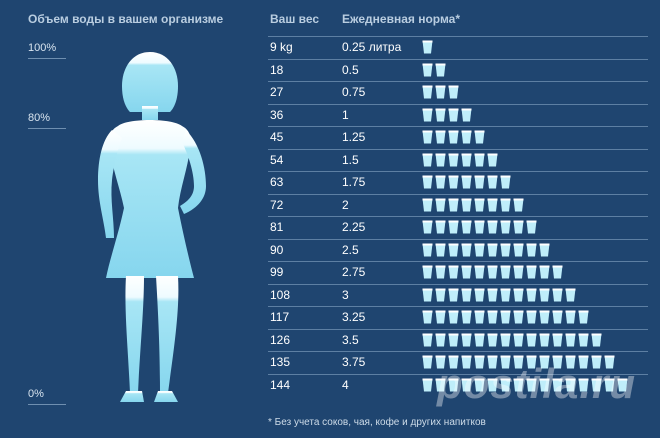 This screenshot has height=438, width=660. Describe the element at coordinates (277, 92) in the screenshot. I see `weight-value: 27` at that location.